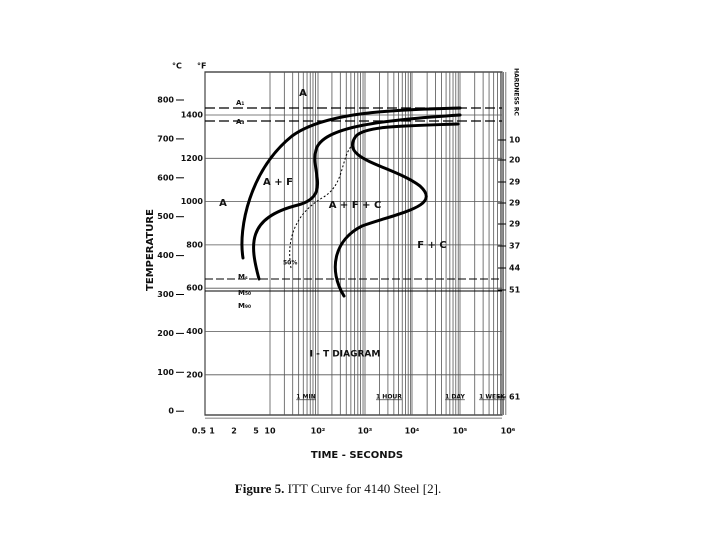 The image size is (720, 540). What do you see at coordinates (240, 103) in the screenshot?
I see `transformation-line-label: A₁` at bounding box center [240, 103].